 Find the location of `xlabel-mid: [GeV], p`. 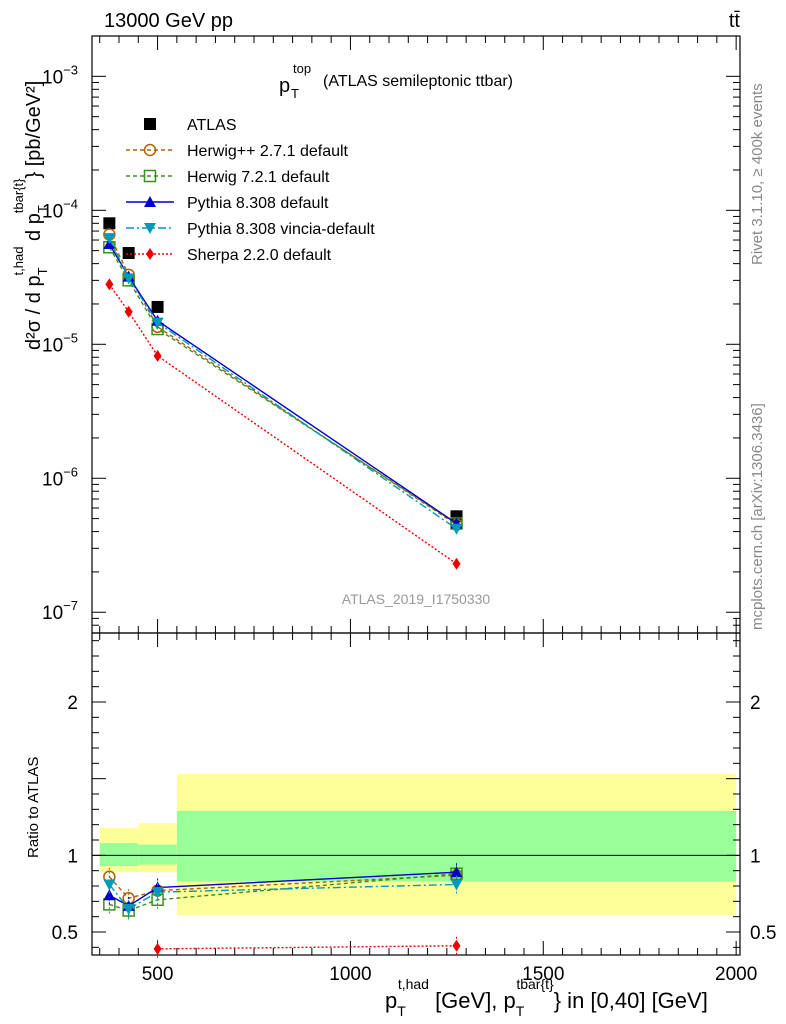

xlabel-mid: [GeV], p is located at coordinates (472, 1000).